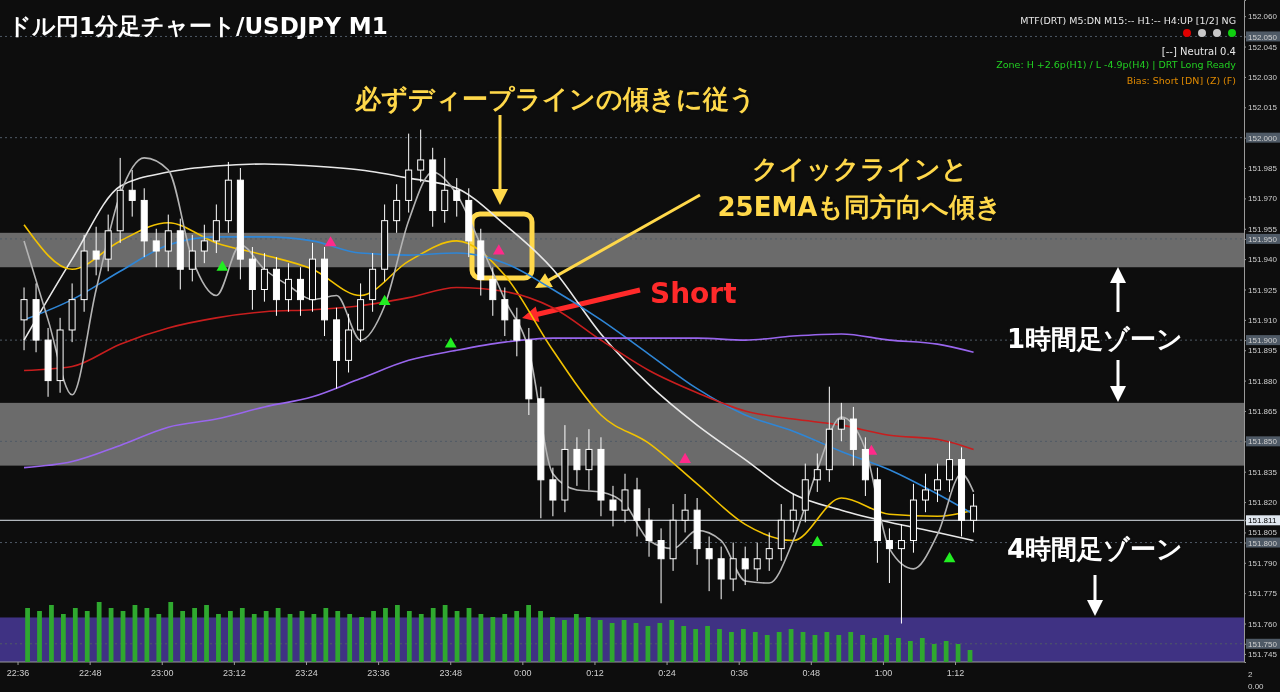 The height and width of the screenshot is (692, 1280). What do you see at coordinates (1263, 654) in the screenshot?
I see `y-tick-label: 151.745` at bounding box center [1263, 654].